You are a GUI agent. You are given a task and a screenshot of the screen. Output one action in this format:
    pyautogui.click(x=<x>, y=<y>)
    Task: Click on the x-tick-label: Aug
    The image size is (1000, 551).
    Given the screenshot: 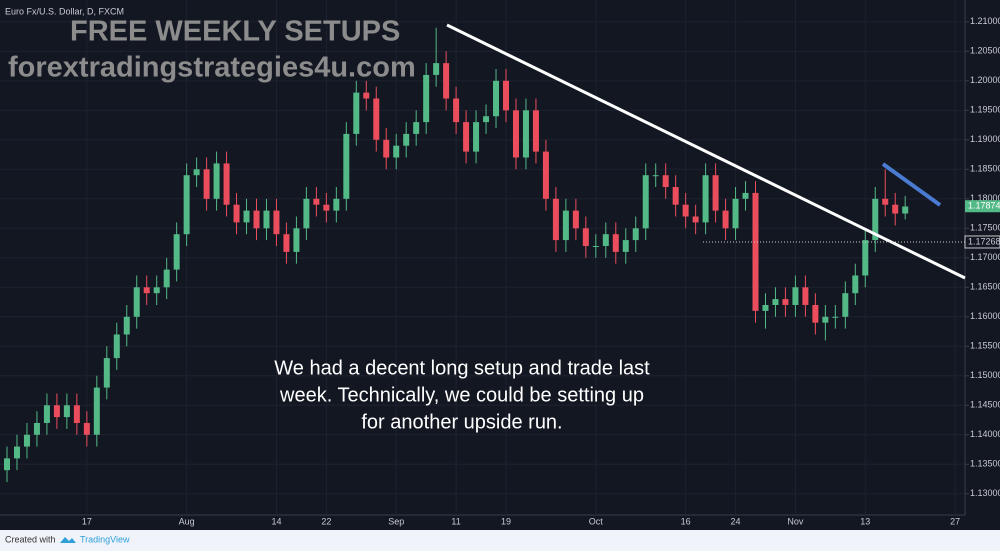 What is the action you would take?
    pyautogui.click(x=187, y=521)
    